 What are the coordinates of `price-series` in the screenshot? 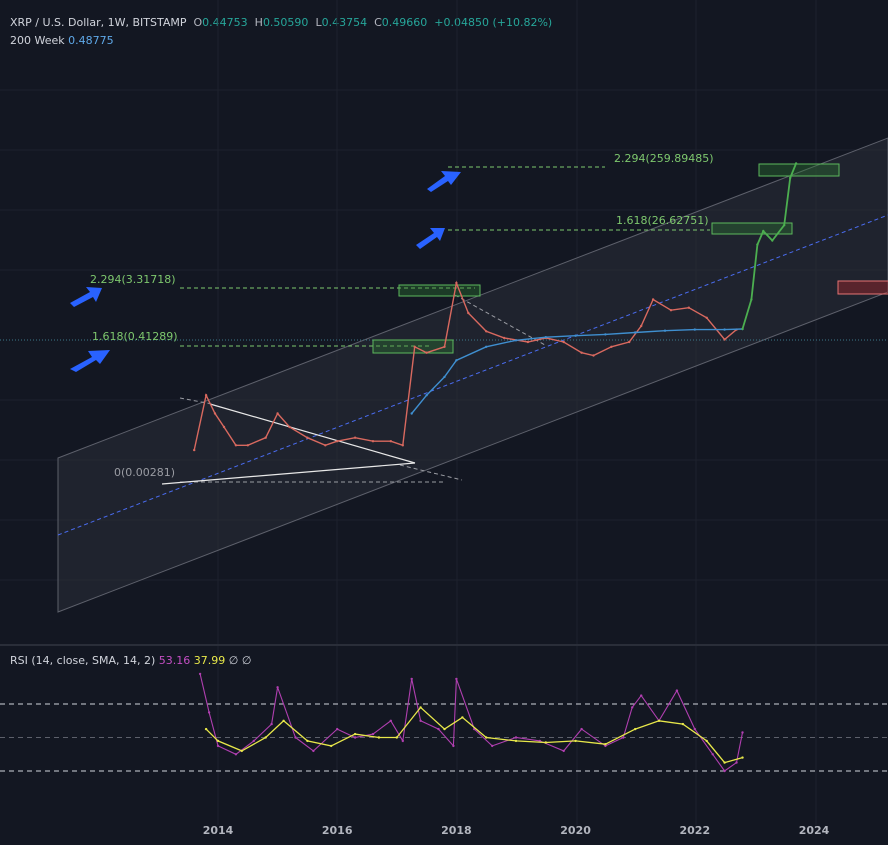 It's located at (465, 366).